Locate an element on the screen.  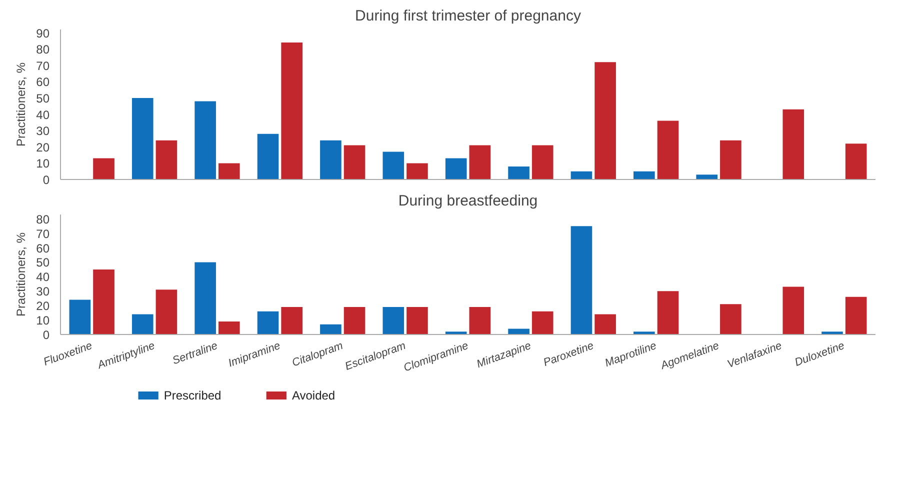
y-tick-label: 90 is located at coordinates (43, 33).